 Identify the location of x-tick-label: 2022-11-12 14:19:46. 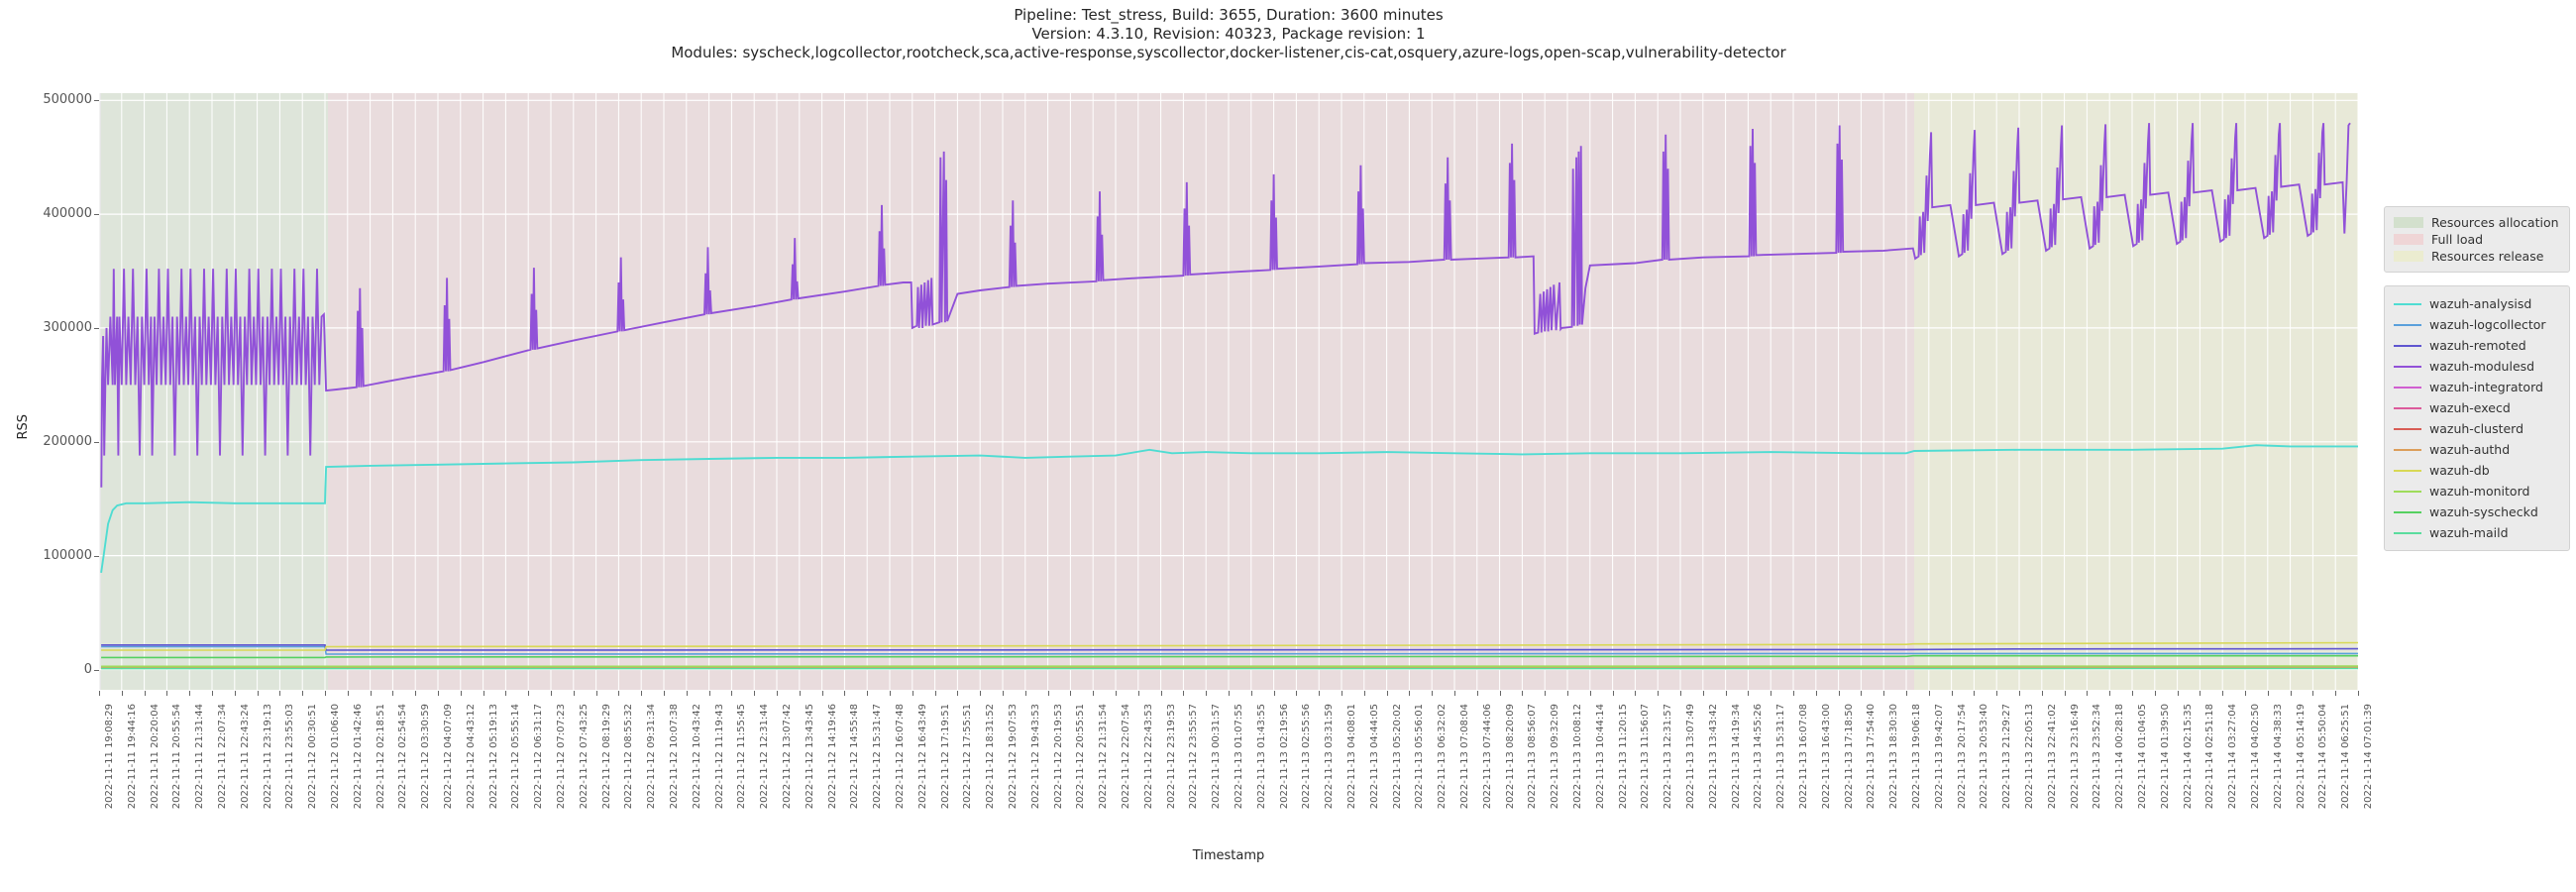
(832, 757).